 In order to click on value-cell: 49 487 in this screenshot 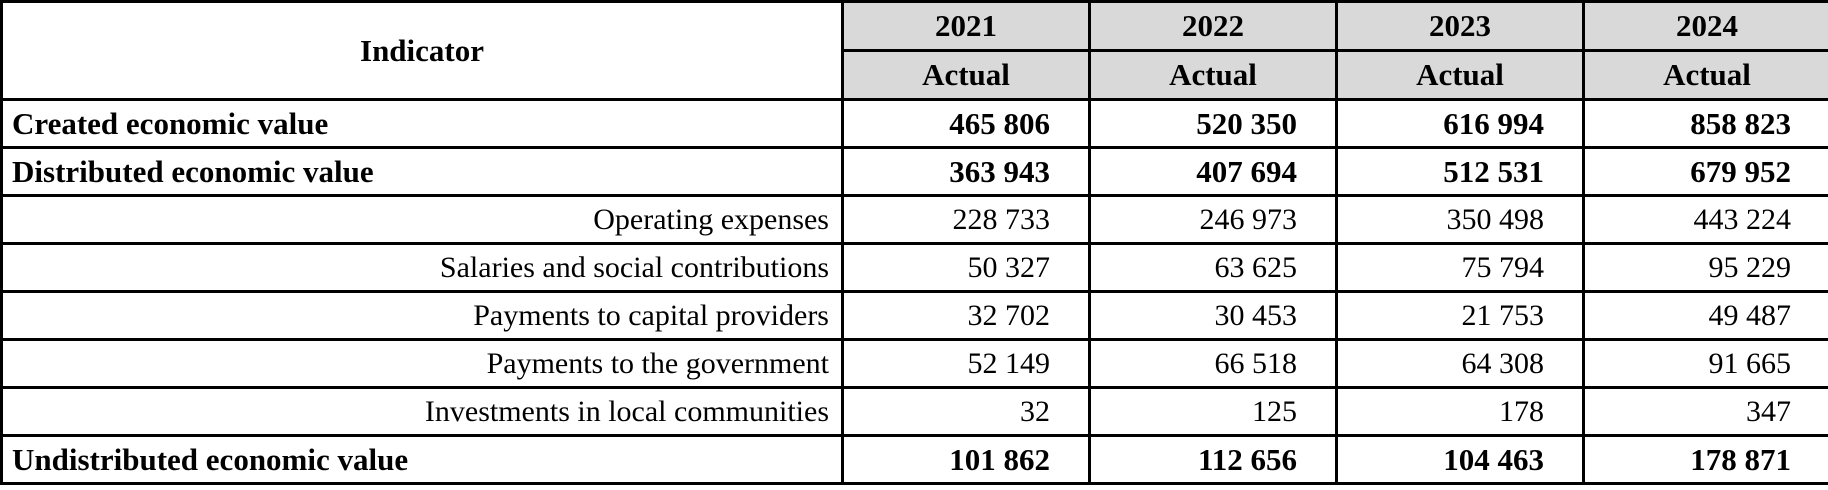, I will do `click(1705, 315)`.